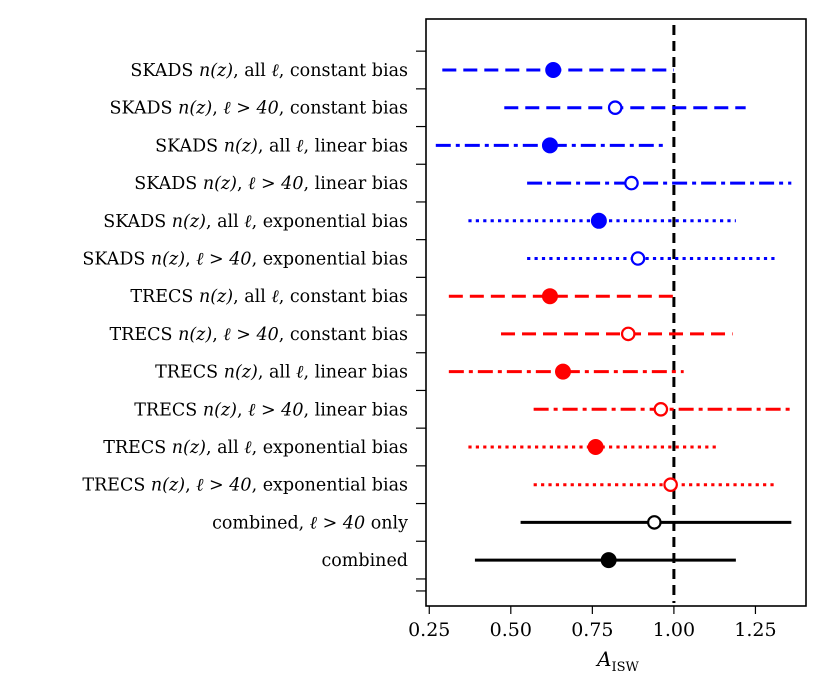 The width and height of the screenshot is (830, 698). Describe the element at coordinates (429, 630) in the screenshot. I see `x-tick-label: 0.25` at that location.